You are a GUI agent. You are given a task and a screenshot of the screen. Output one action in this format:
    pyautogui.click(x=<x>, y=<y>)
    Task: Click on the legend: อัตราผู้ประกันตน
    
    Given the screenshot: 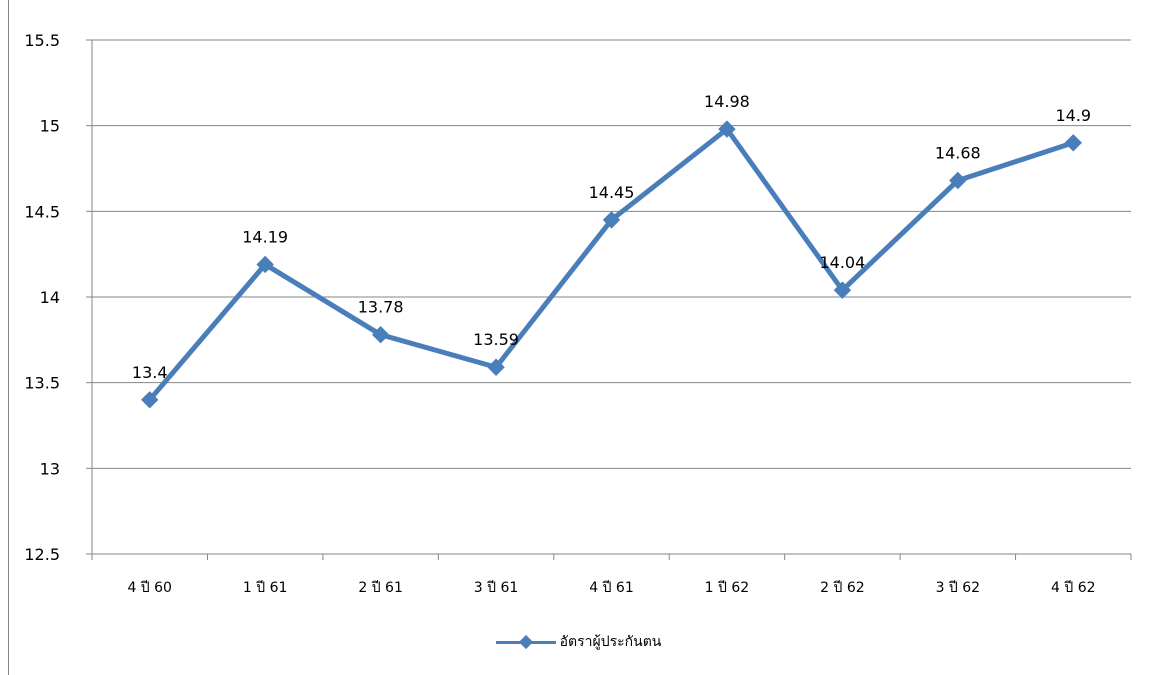 What is the action you would take?
    pyautogui.click(x=578, y=642)
    